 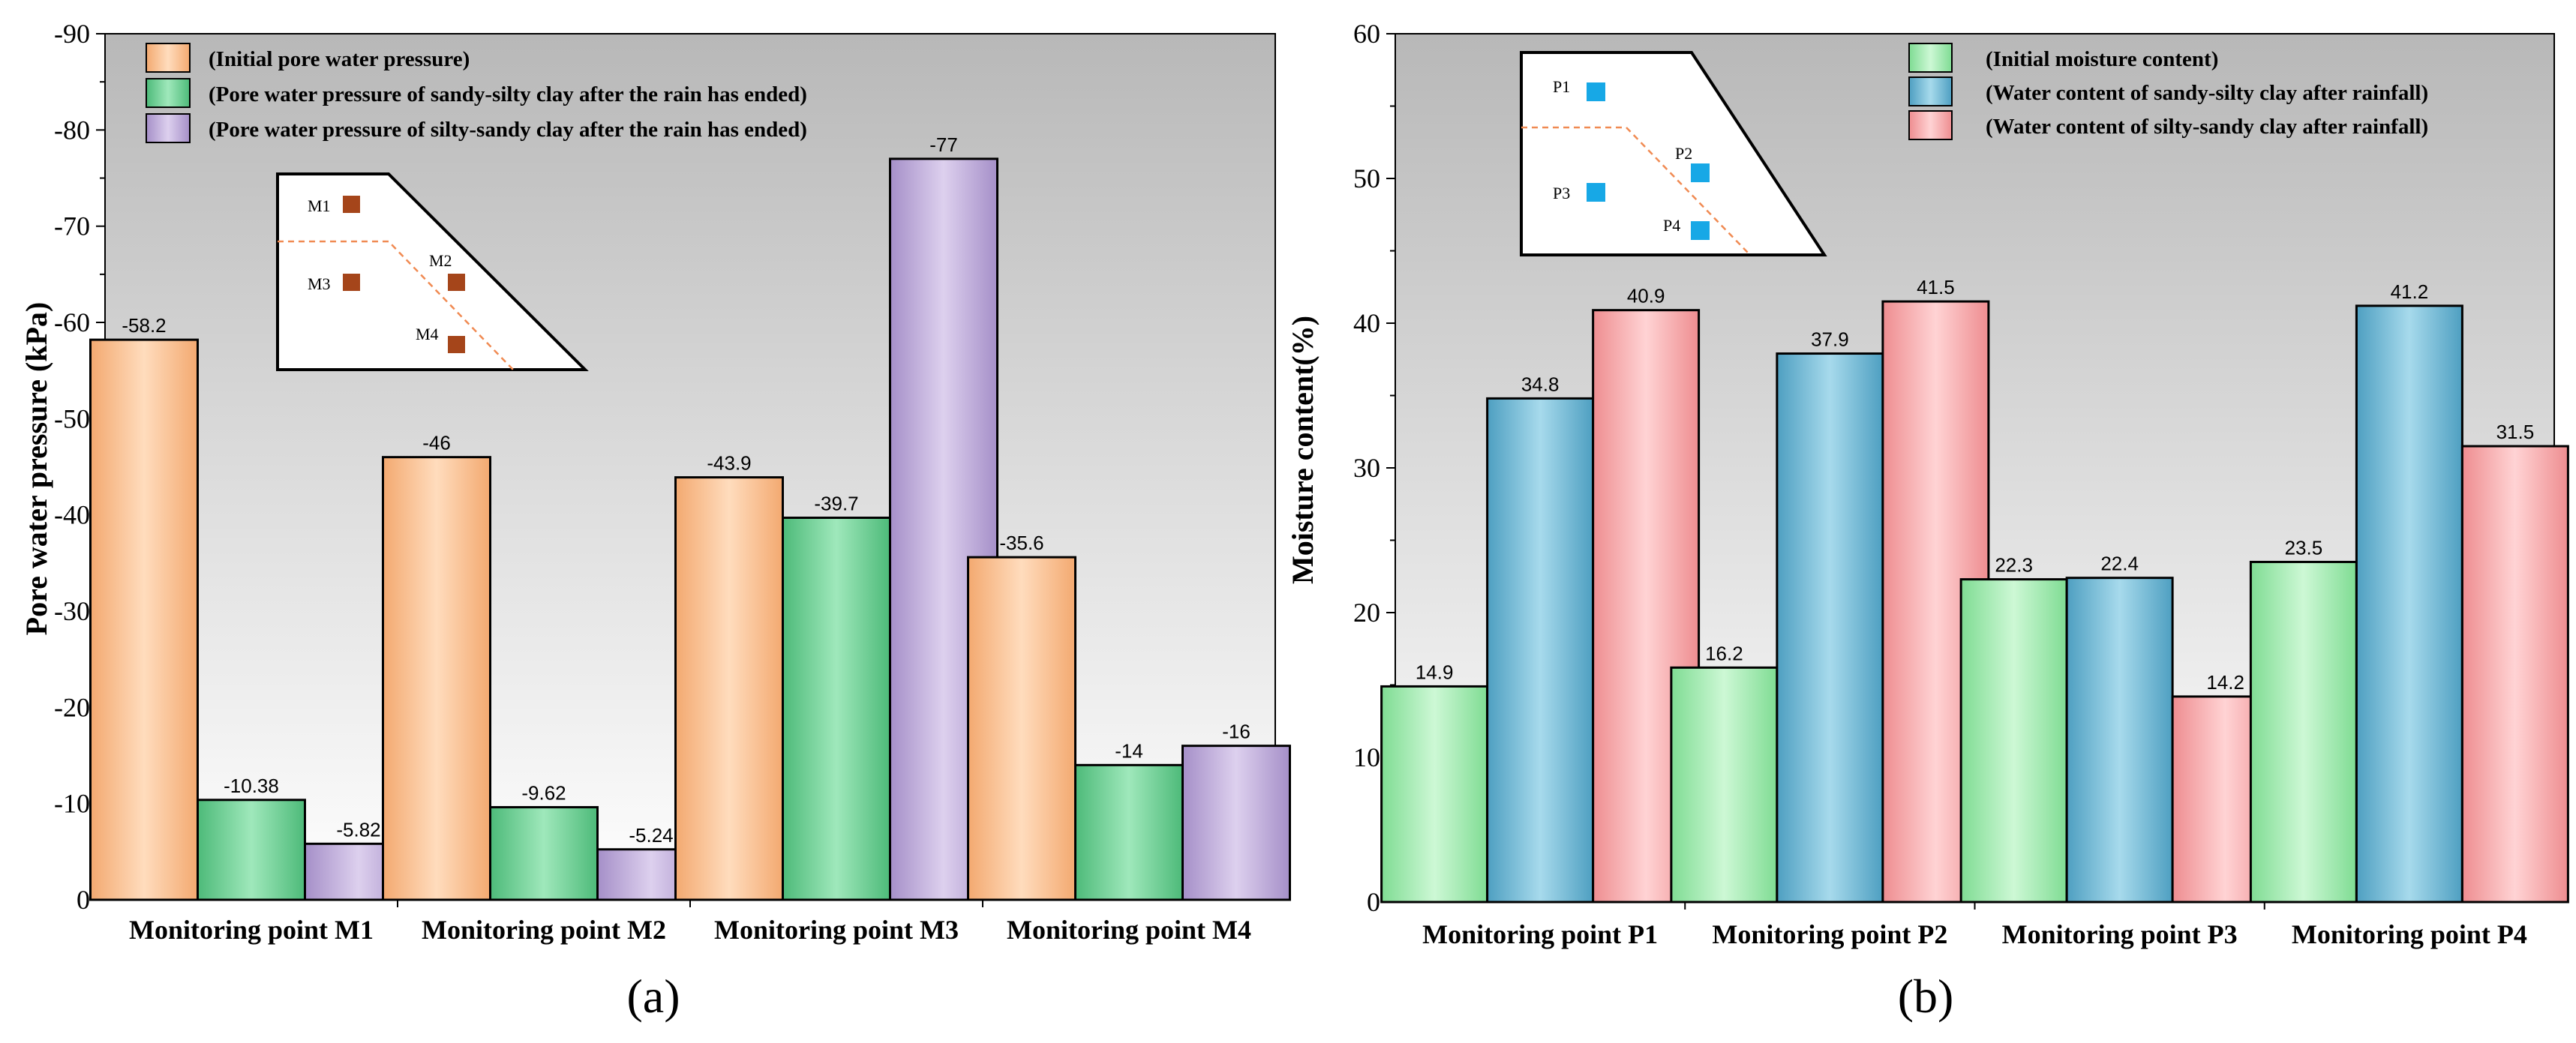 I want to click on bar-a-s0-c2, so click(x=729, y=688).